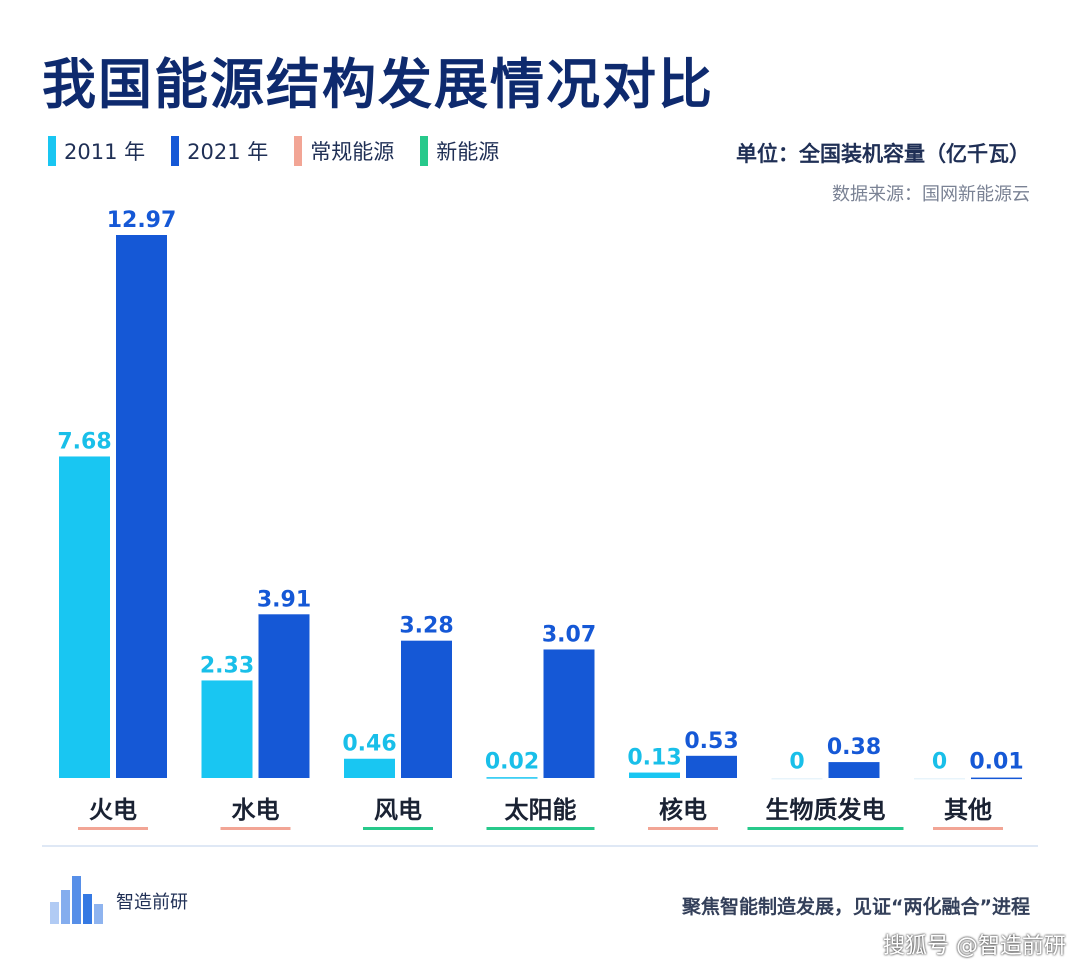 The width and height of the screenshot is (1080, 965). I want to click on legend-item-2011: 2011 年, so click(96, 151).